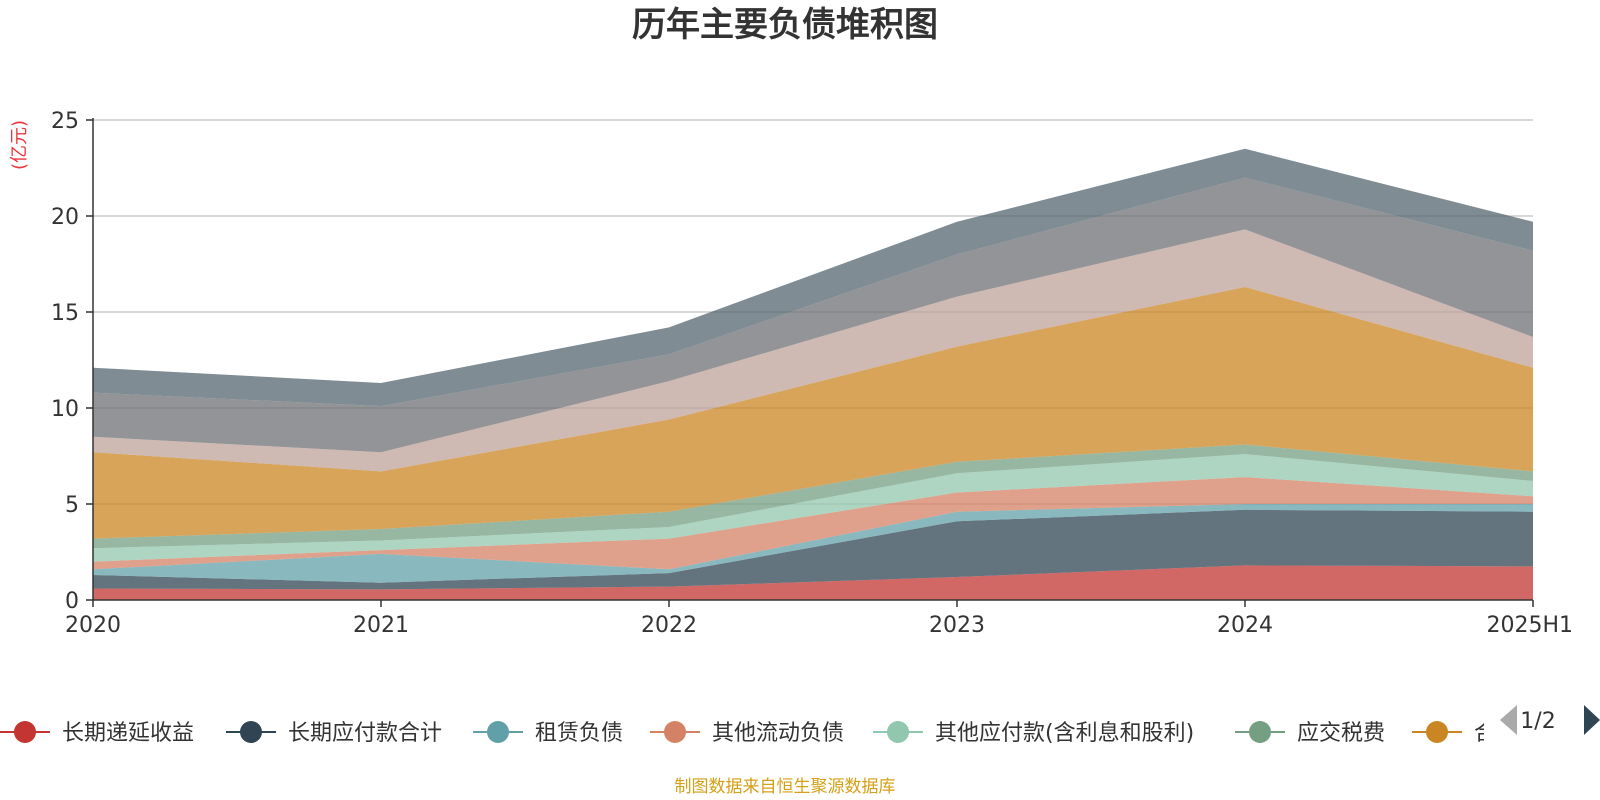 The width and height of the screenshot is (1600, 800). What do you see at coordinates (365, 733) in the screenshot?
I see `legend-label-1: 长期应付款合计` at bounding box center [365, 733].